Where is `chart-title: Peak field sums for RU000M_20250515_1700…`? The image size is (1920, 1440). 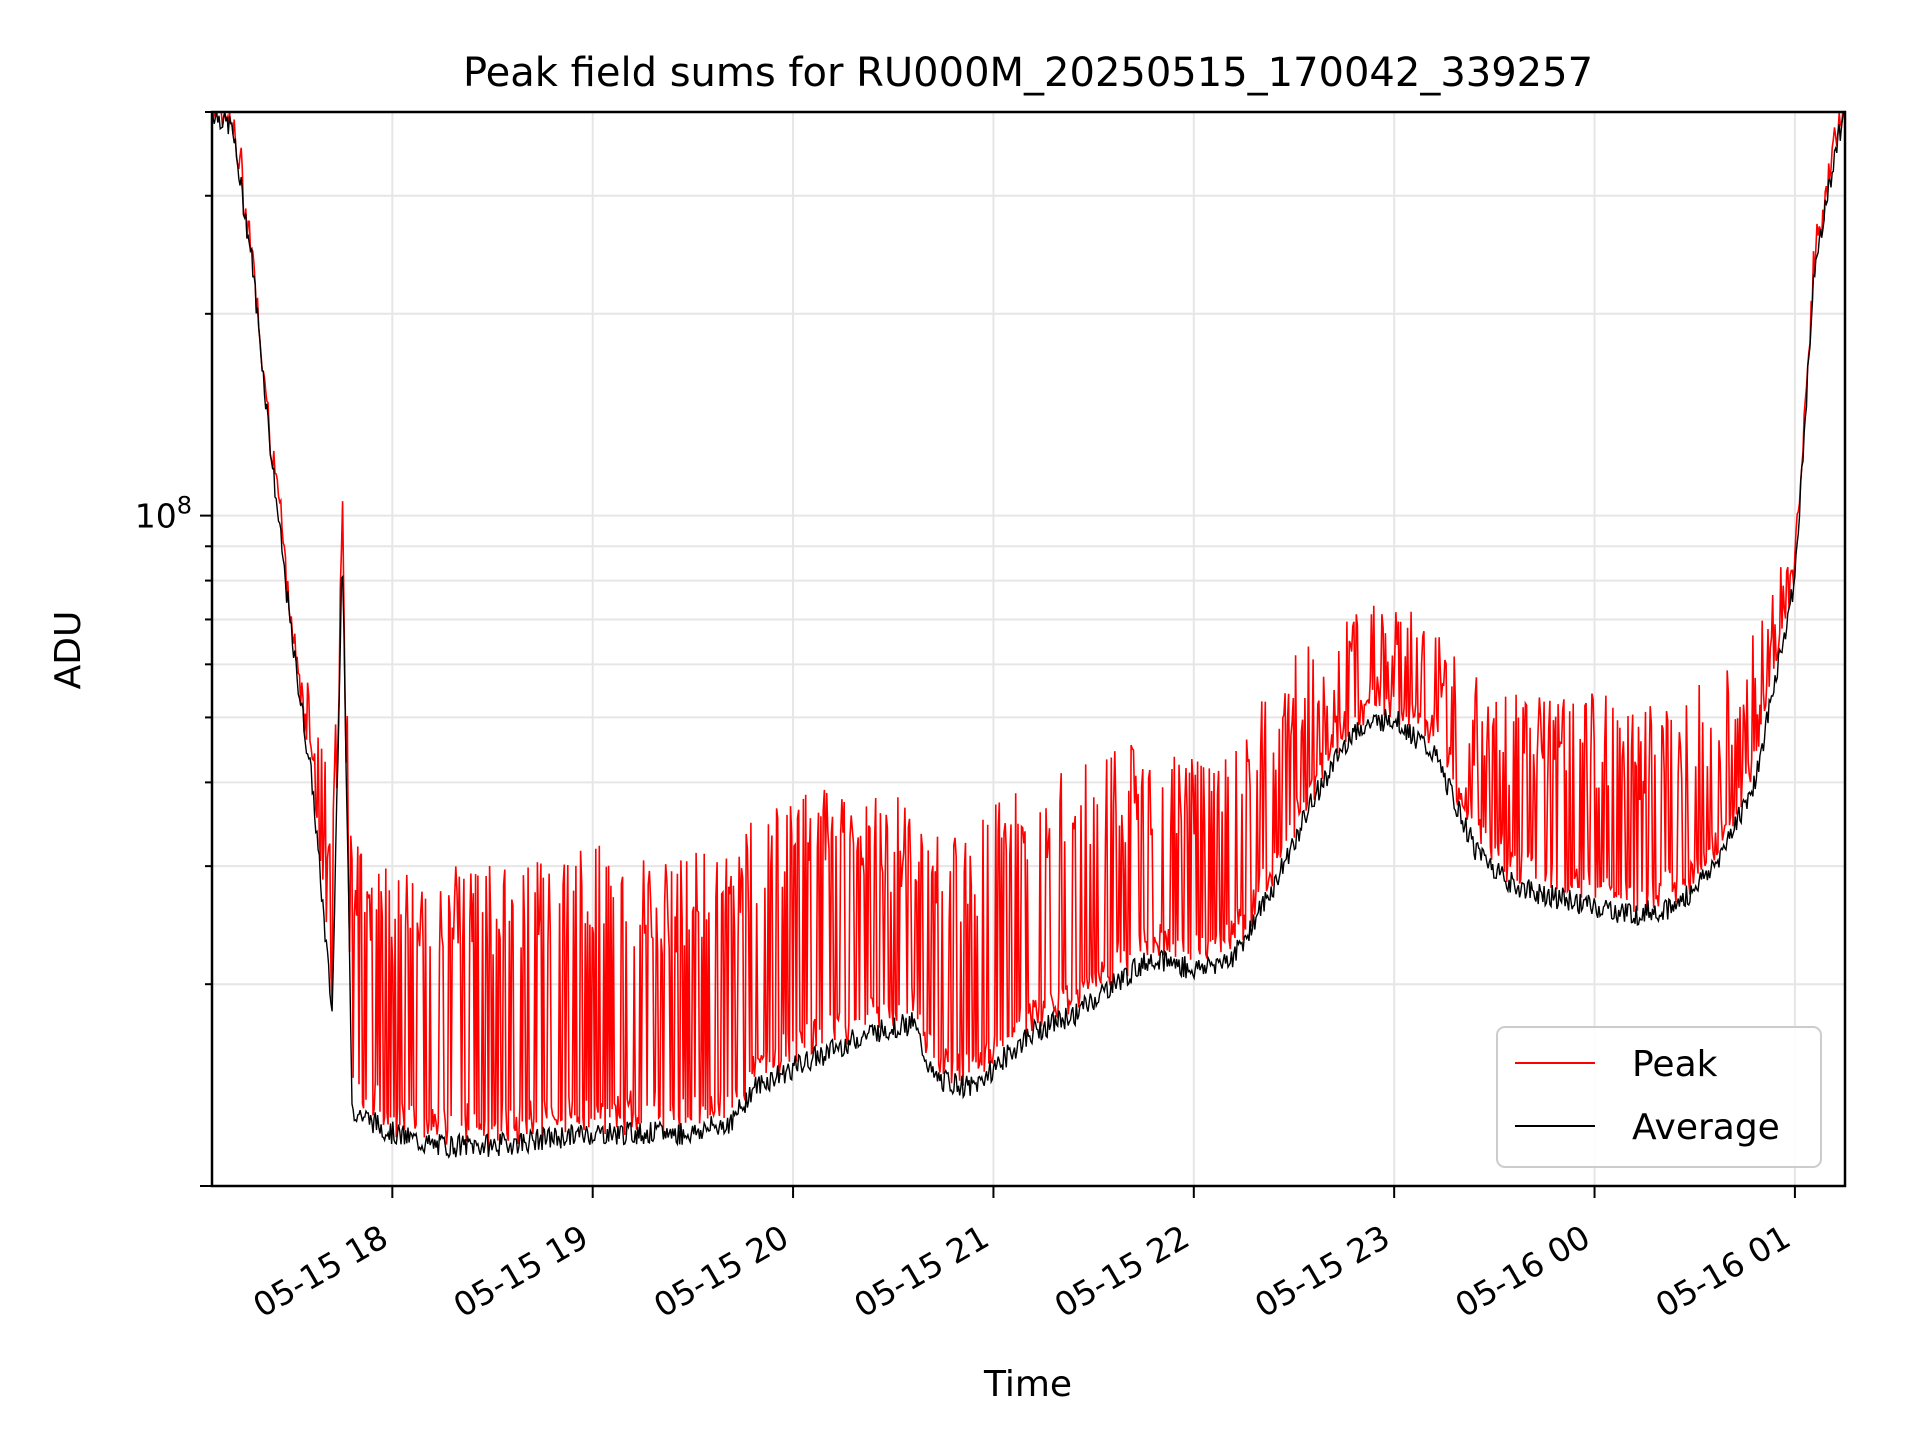
chart-title: Peak field sums for RU000M_20250515_1700… is located at coordinates (1028, 73).